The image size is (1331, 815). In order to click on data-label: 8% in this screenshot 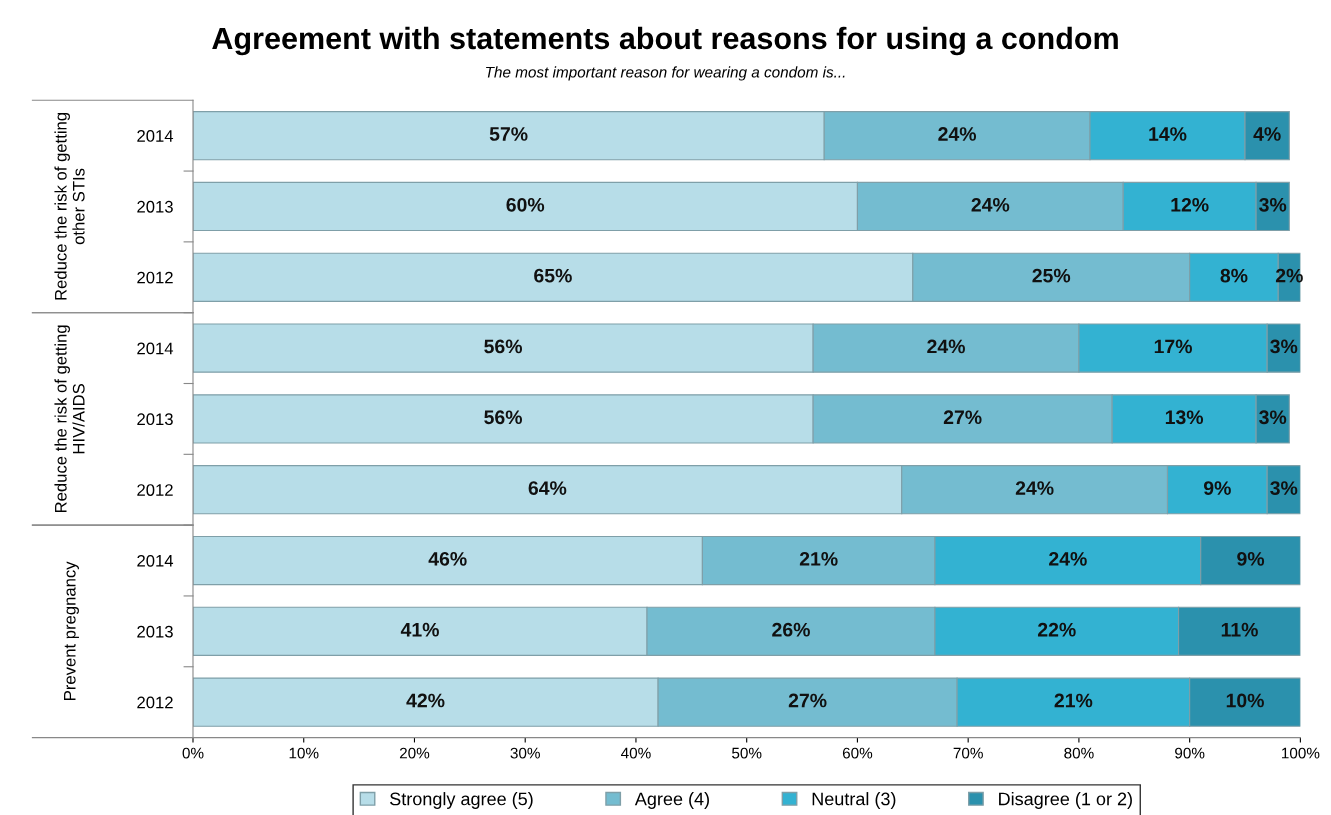, I will do `click(1234, 275)`.